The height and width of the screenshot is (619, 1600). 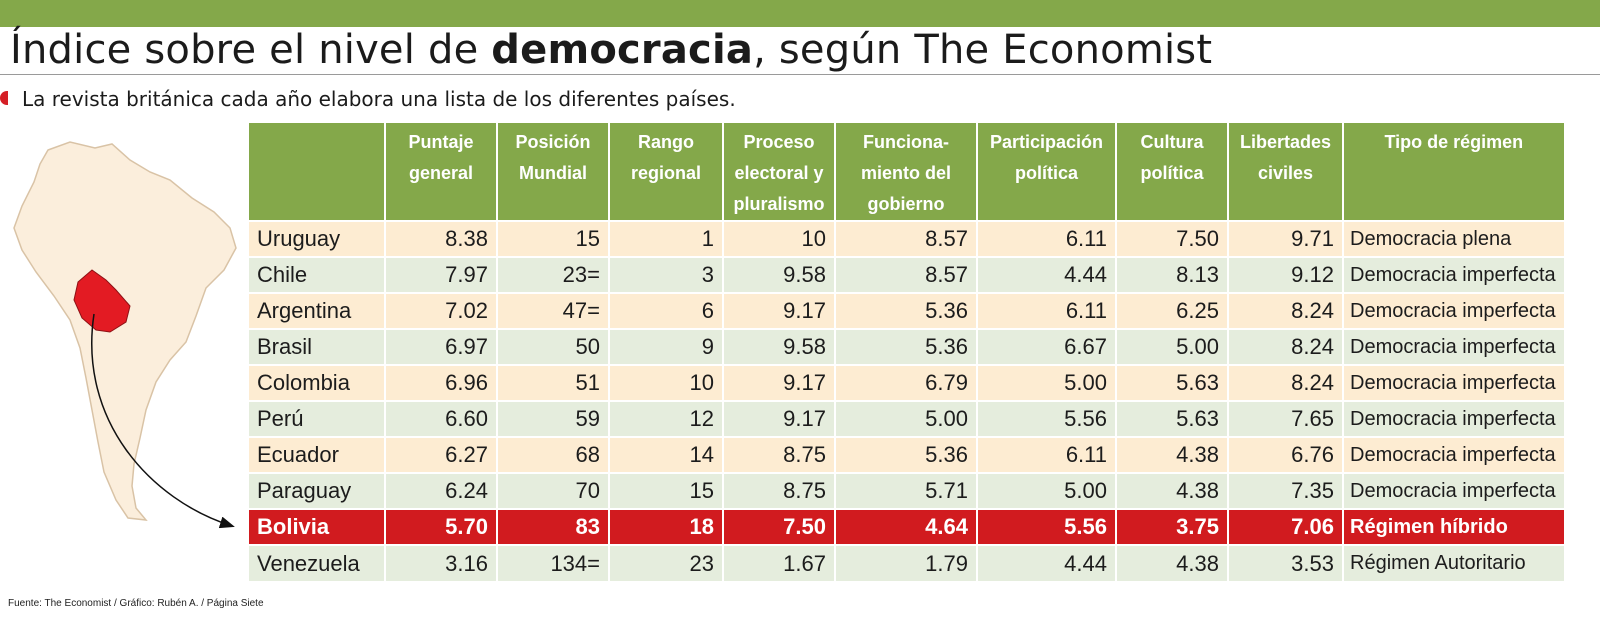 What do you see at coordinates (1172, 418) in the screenshot?
I see `value-cell: 5.63` at bounding box center [1172, 418].